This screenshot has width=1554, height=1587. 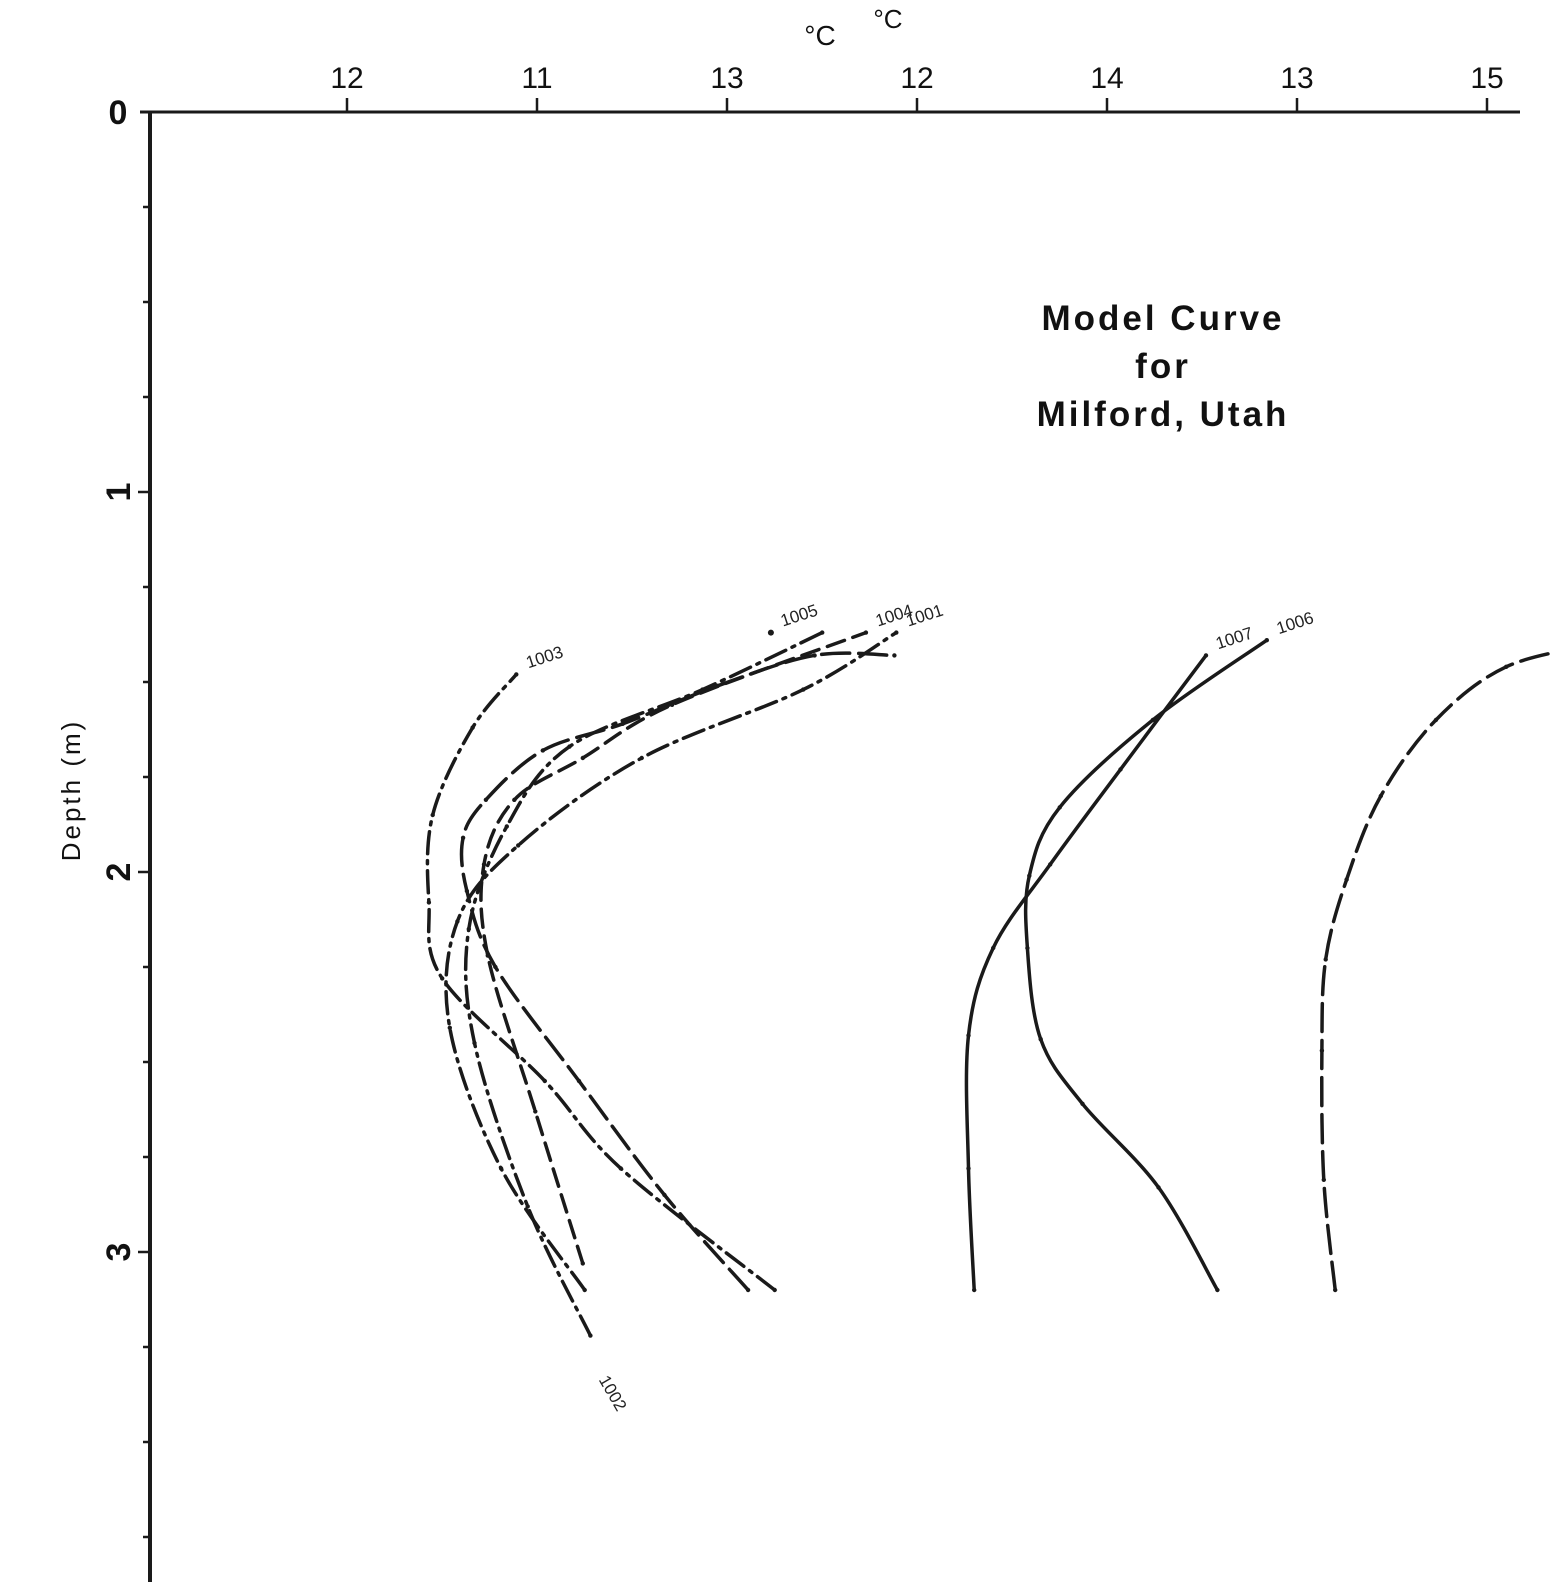 I want to click on chart-title-line: for, so click(x=1163, y=366).